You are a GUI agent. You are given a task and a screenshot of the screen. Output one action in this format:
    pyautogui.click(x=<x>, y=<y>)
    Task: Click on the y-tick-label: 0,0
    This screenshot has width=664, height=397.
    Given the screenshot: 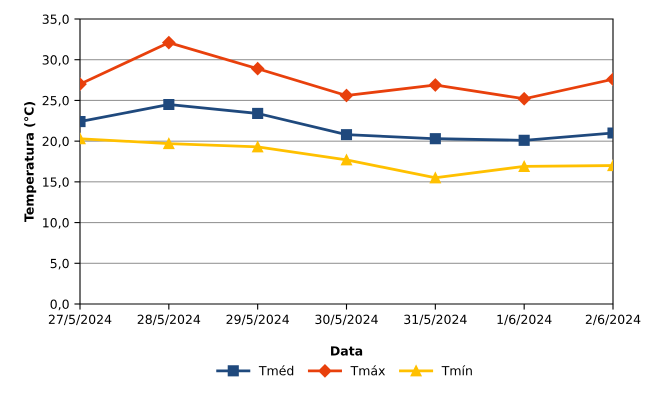 What is the action you would take?
    pyautogui.click(x=59, y=304)
    